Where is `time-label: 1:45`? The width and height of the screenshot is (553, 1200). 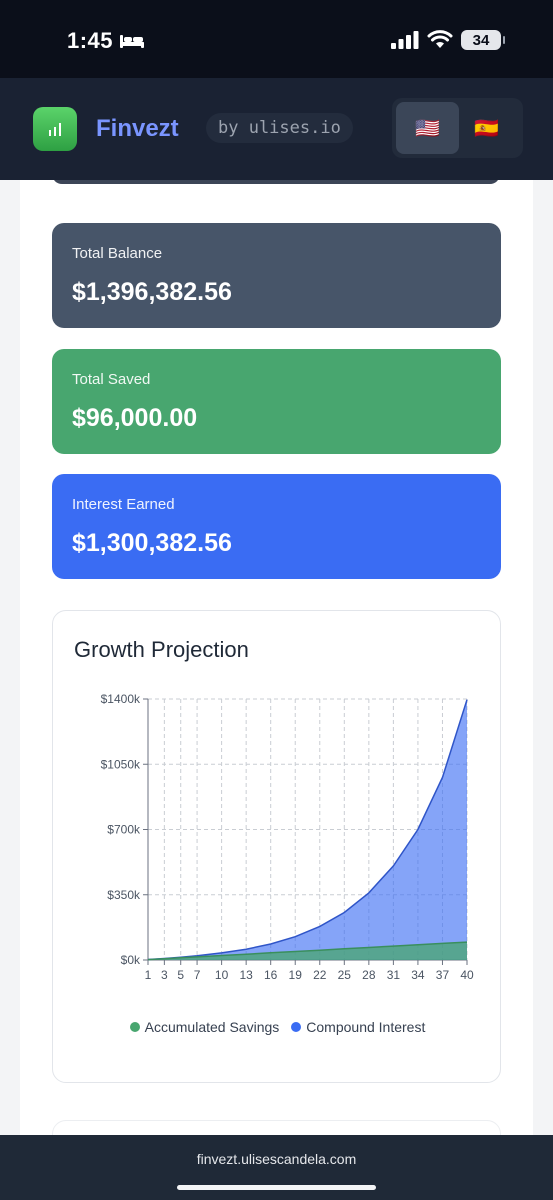
time-label: 1:45 is located at coordinates (90, 40).